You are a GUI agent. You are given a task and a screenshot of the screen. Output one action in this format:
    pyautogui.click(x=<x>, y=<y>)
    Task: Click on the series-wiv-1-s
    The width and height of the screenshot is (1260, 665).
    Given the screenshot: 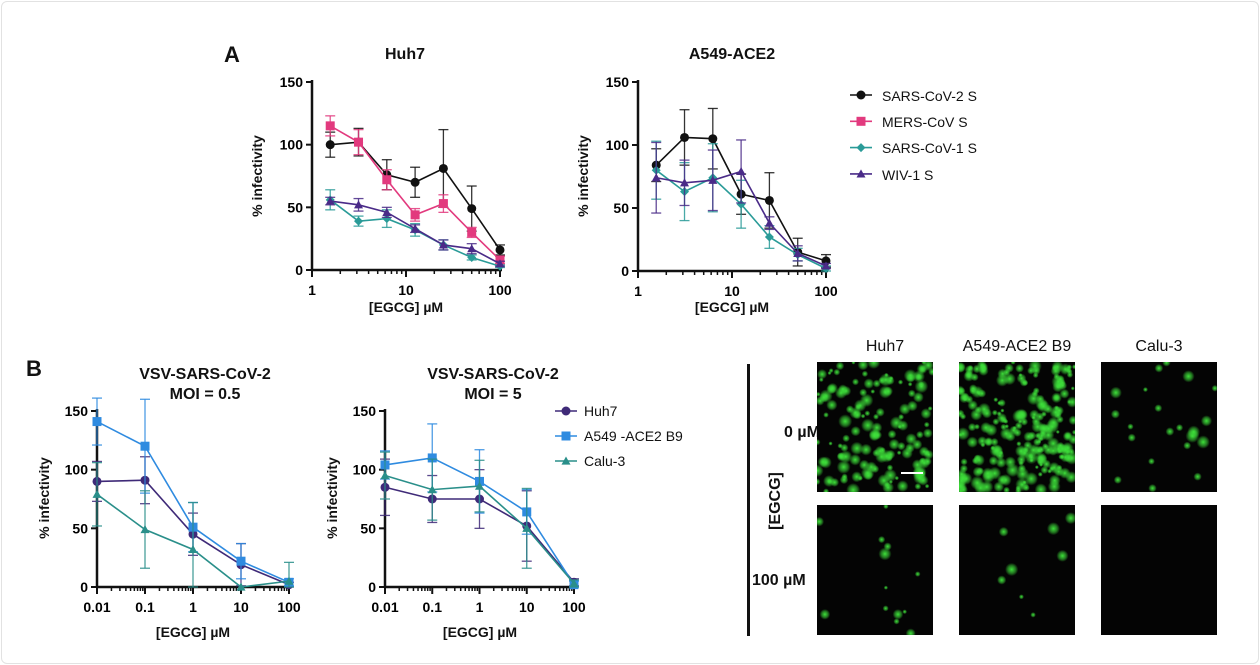 What is the action you would take?
    pyautogui.click(x=741, y=204)
    